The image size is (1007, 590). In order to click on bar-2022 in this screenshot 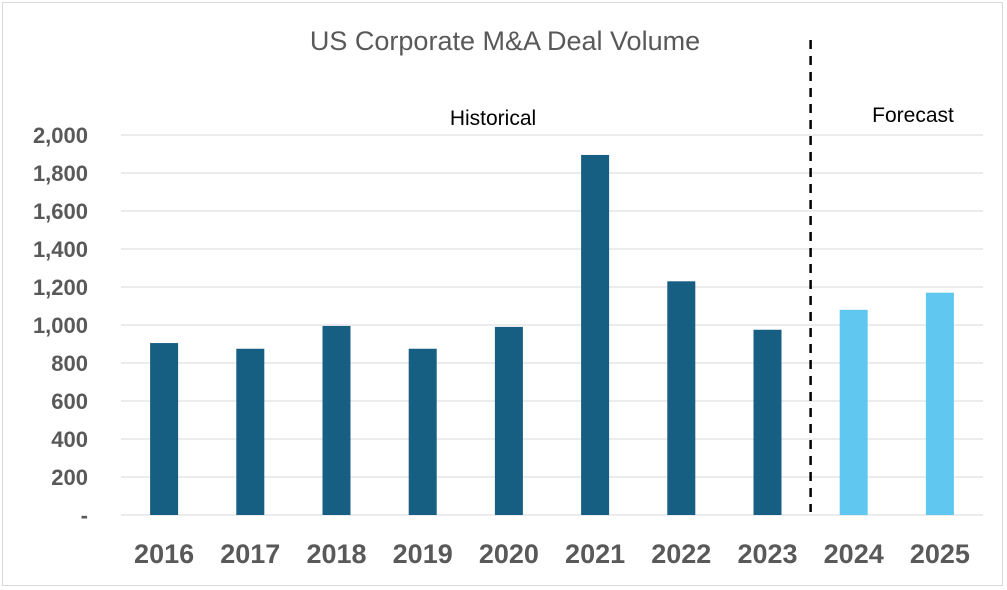, I will do `click(681, 398)`.